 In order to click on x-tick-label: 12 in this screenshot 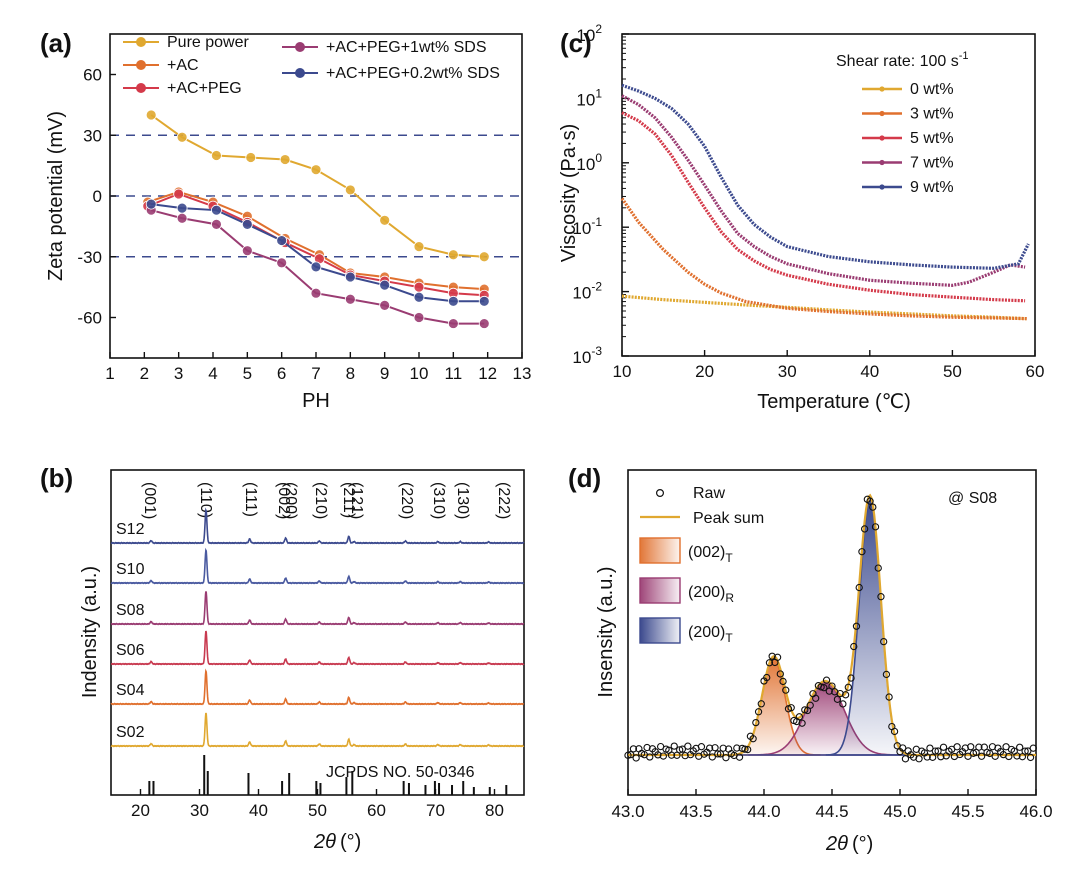, I will do `click(487, 373)`.